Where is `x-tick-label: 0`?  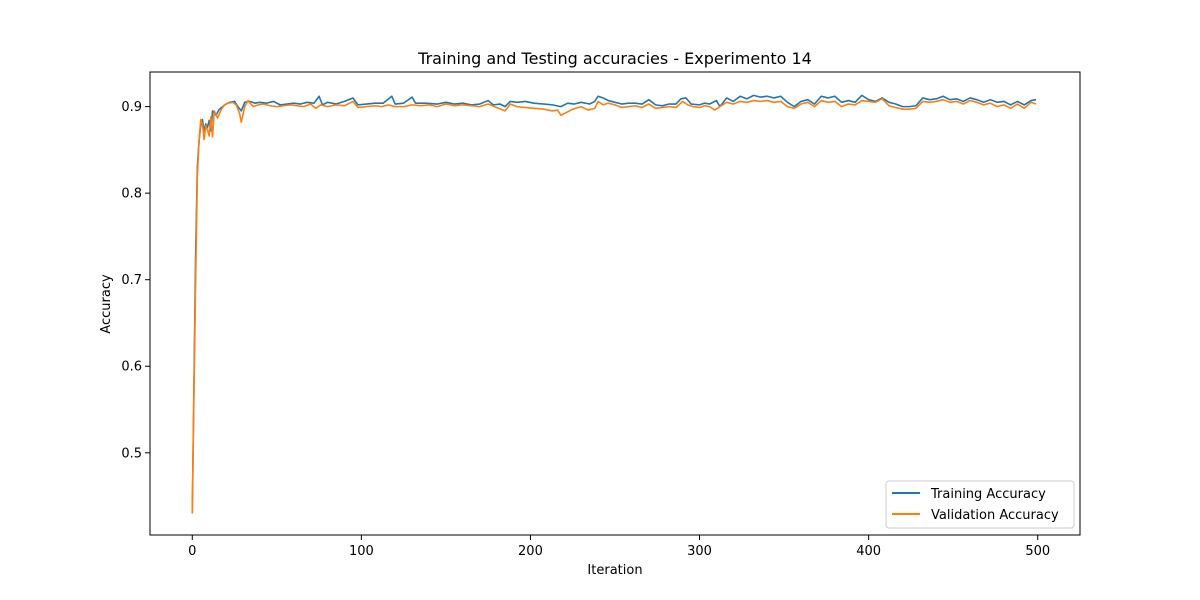
x-tick-label: 0 is located at coordinates (192, 551).